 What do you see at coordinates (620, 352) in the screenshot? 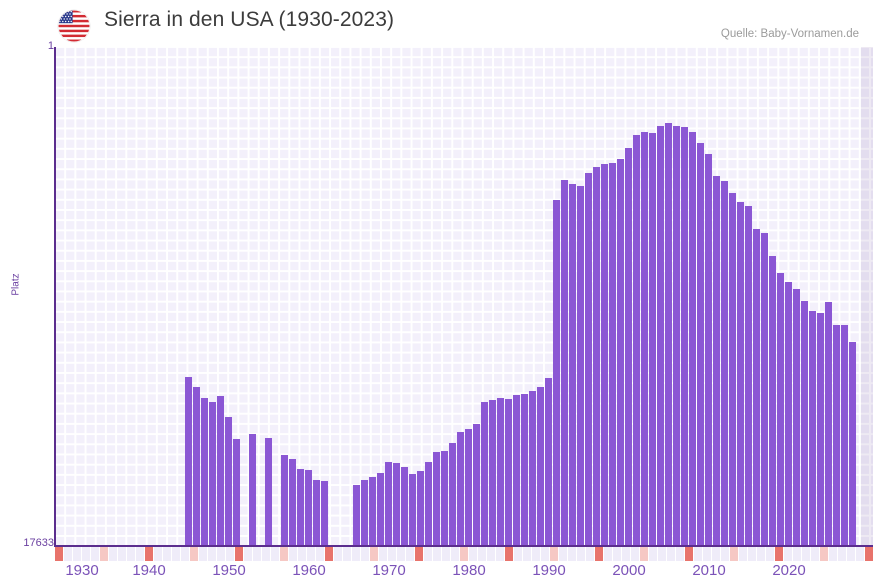
I see `bar-1992` at bounding box center [620, 352].